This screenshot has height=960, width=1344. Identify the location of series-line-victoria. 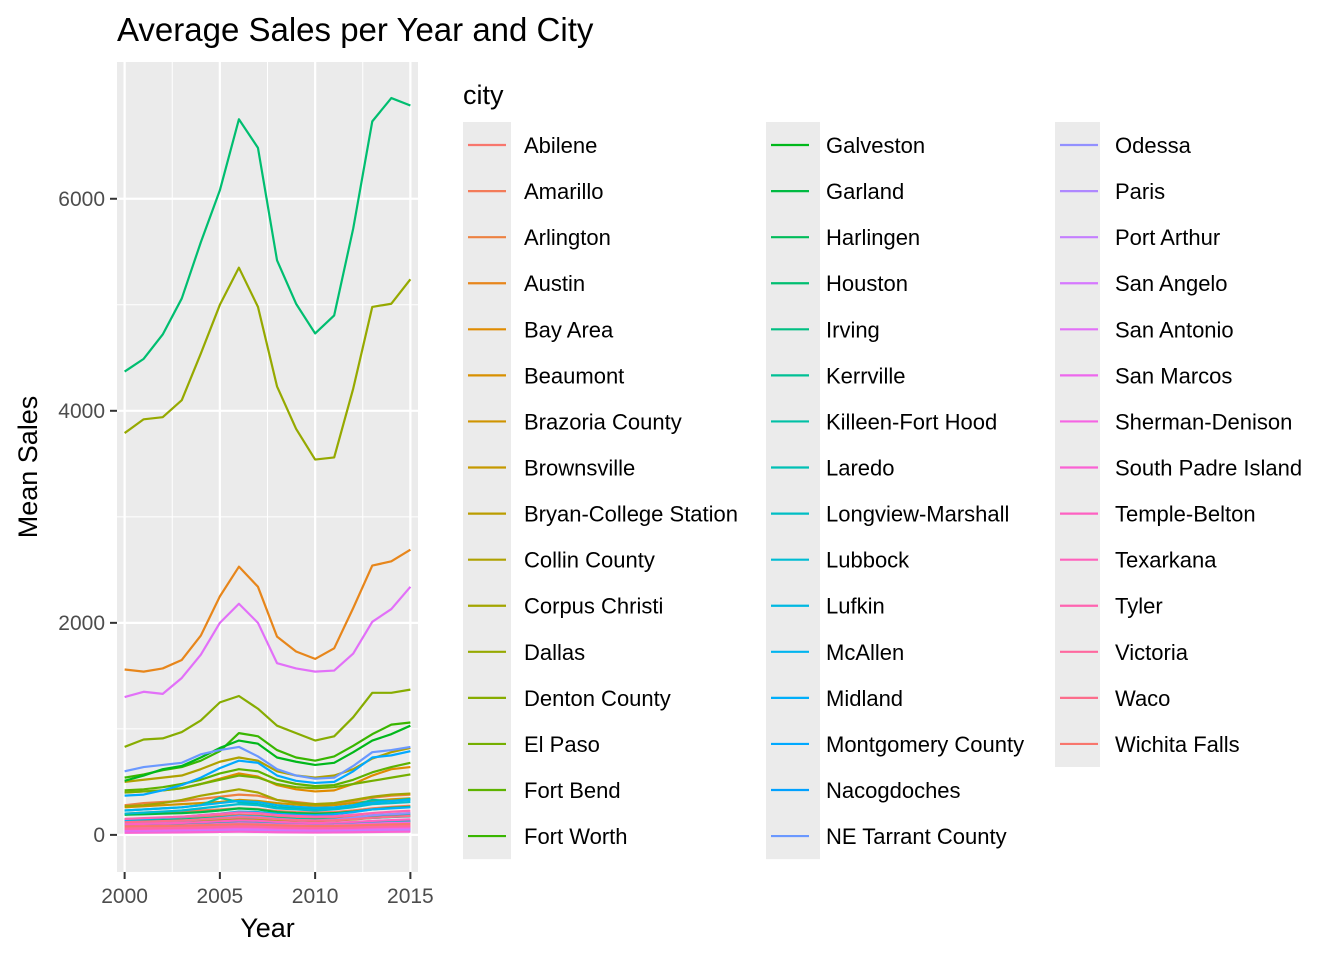
(267, 827).